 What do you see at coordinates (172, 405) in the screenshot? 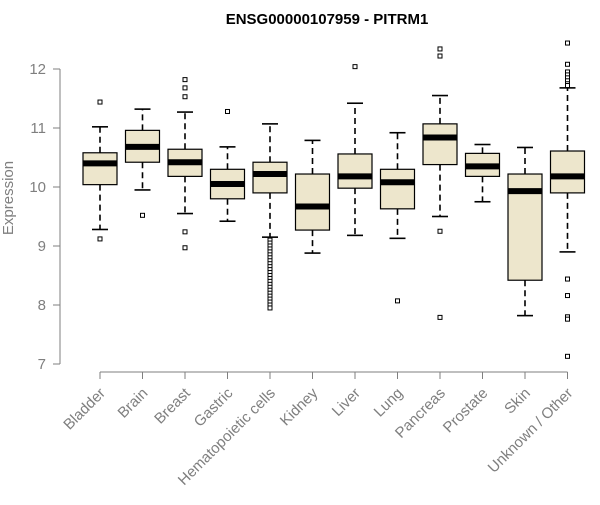
I see `x-tick-label: Breast` at bounding box center [172, 405].